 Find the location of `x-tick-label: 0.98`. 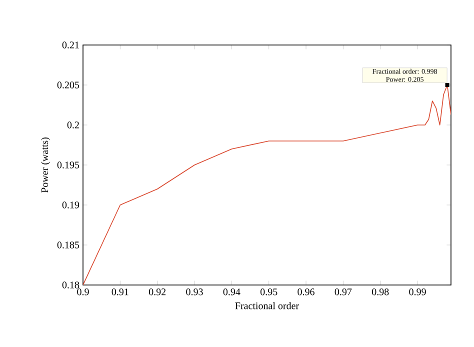

x-tick-label: 0.98 is located at coordinates (380, 292).